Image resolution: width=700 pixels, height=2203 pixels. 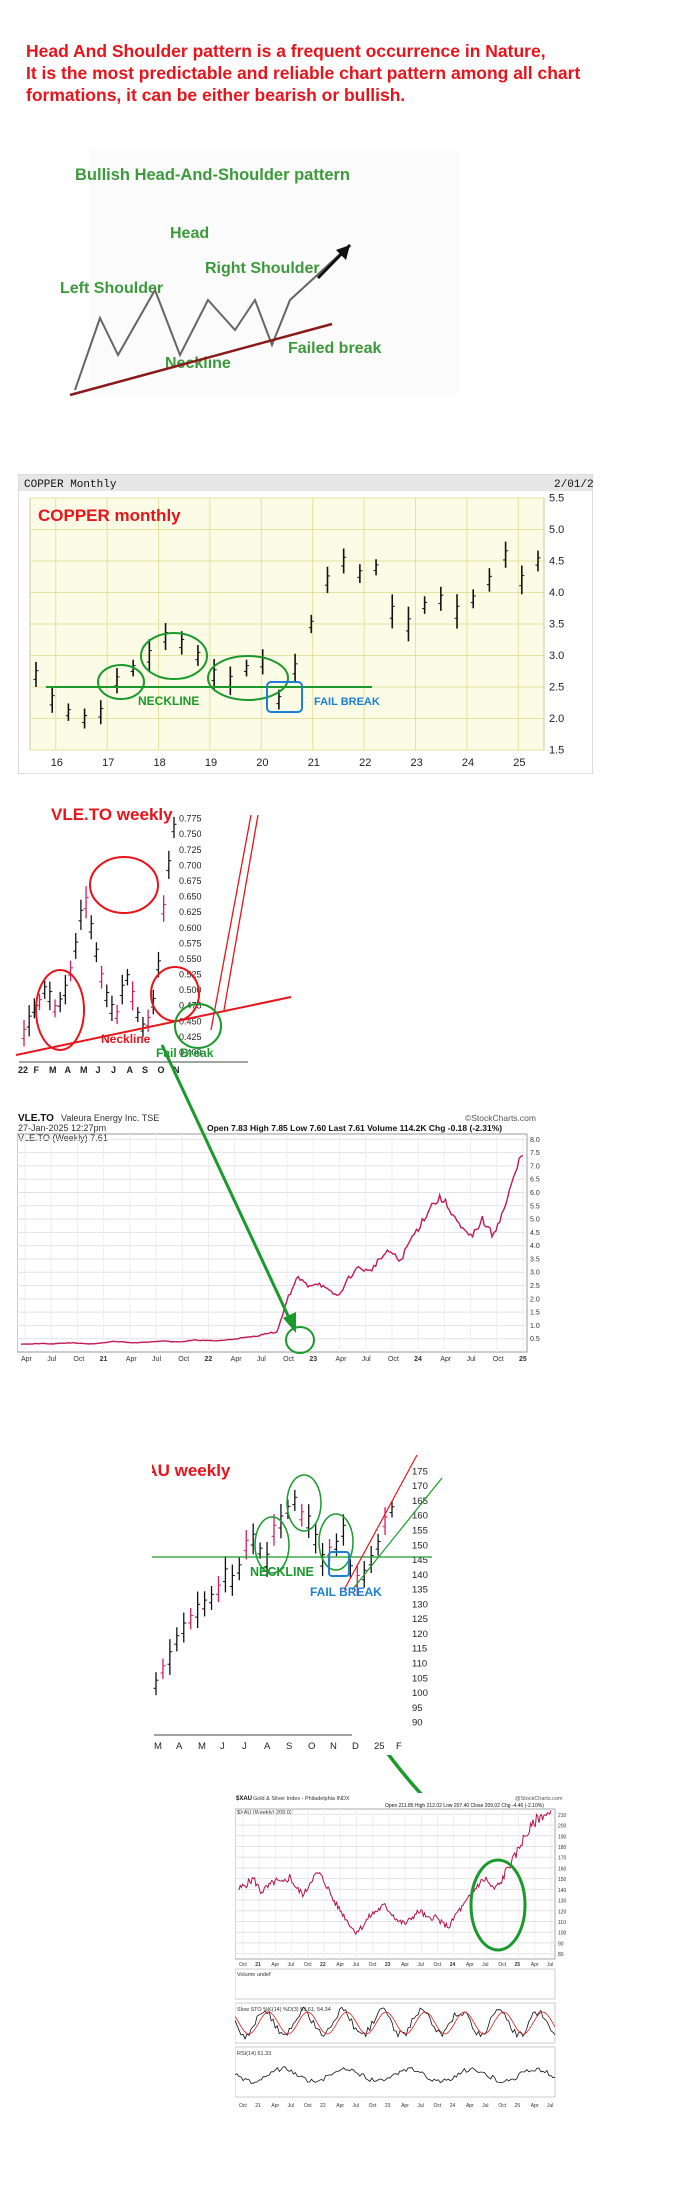 I want to click on vle-x-tick: M, so click(x=84, y=1070).